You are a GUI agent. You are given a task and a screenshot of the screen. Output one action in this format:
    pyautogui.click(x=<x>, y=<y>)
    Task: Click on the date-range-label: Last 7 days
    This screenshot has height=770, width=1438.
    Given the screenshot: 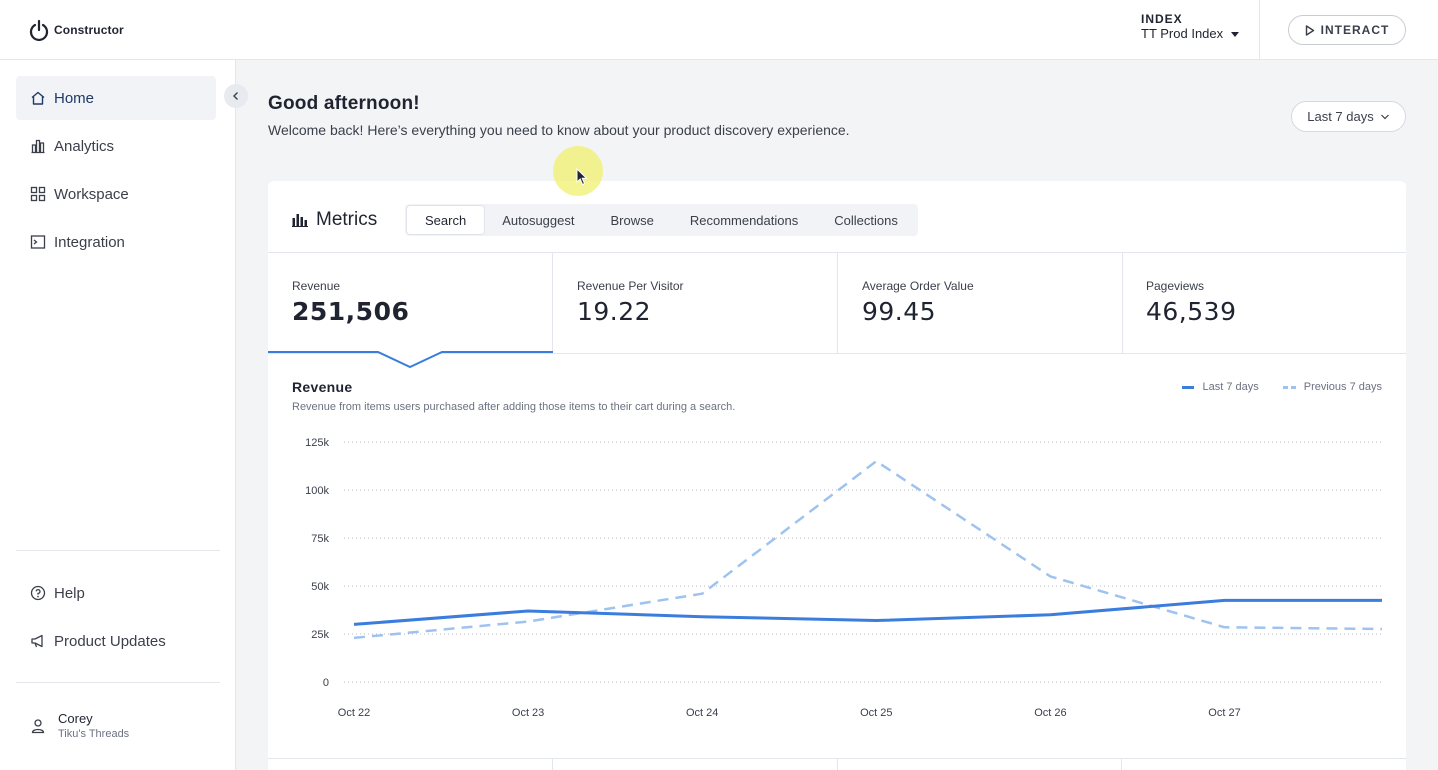 What is the action you would take?
    pyautogui.click(x=1340, y=116)
    